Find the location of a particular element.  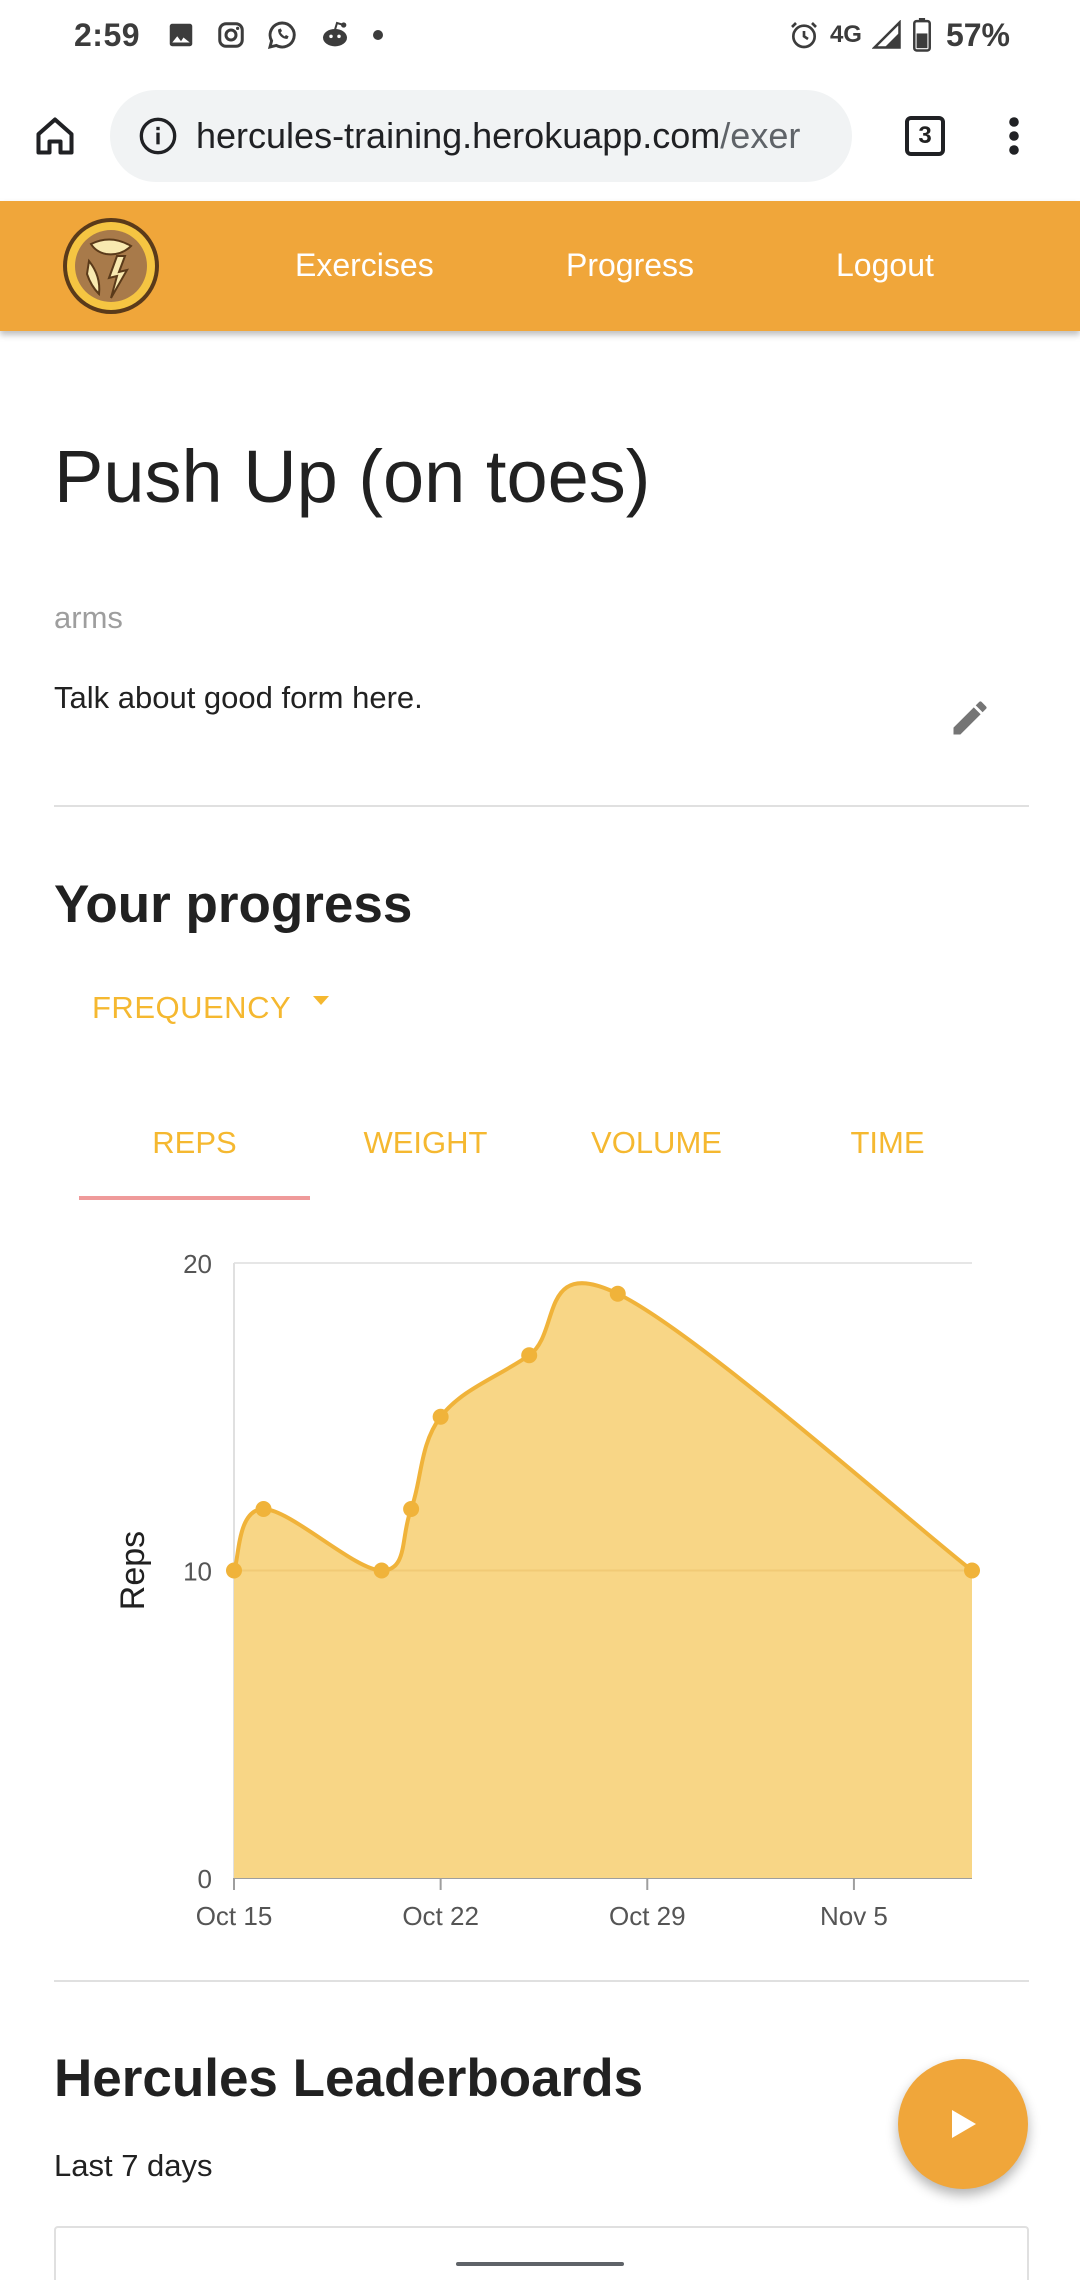

metric-tabs: REPS WEIGHT VOLUME TIME is located at coordinates (541, 1154).